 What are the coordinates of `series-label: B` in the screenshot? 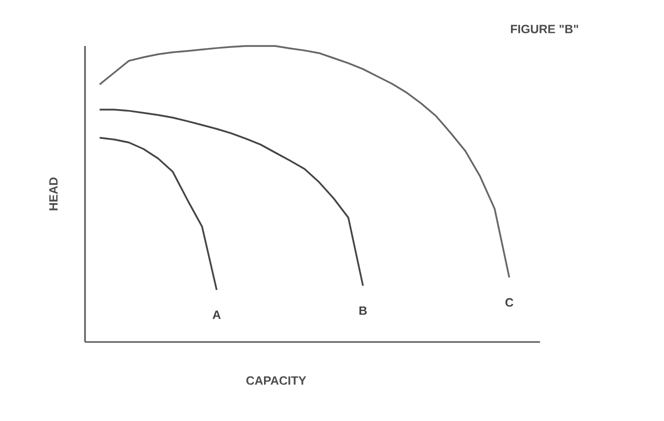 It's located at (363, 310).